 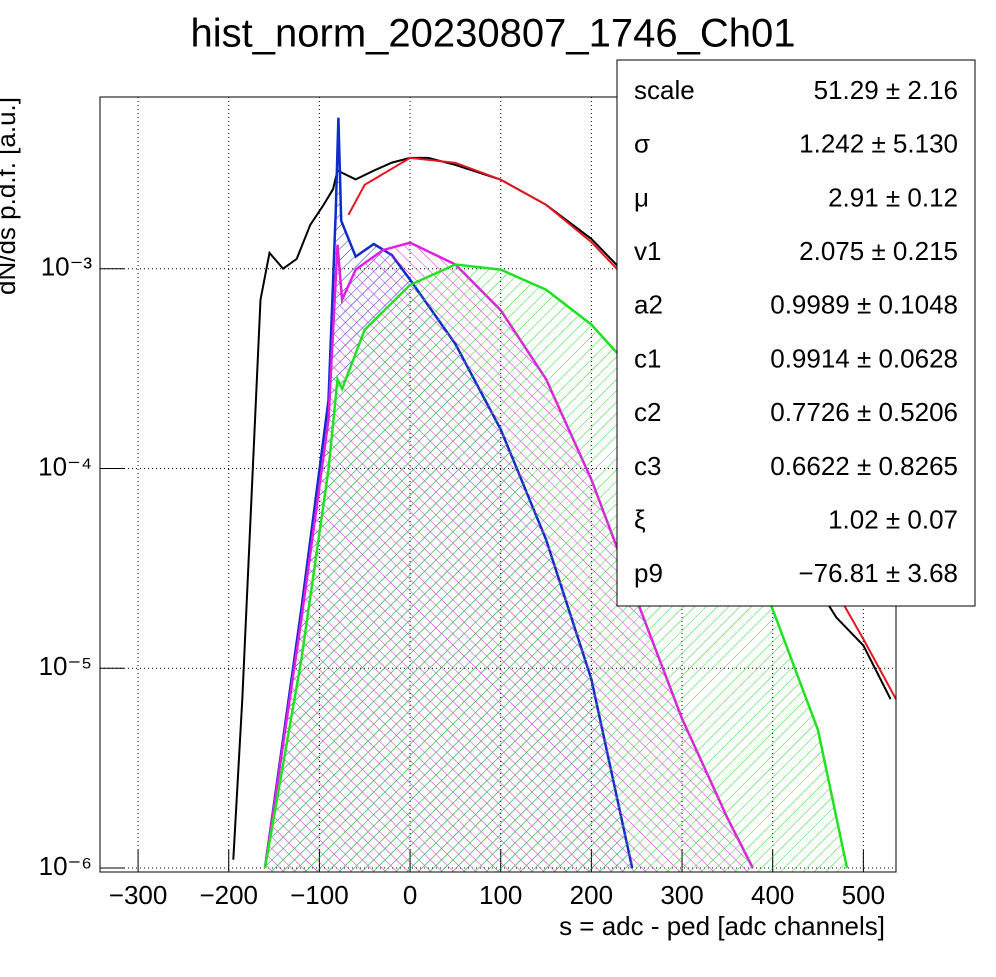 What do you see at coordinates (864, 305) in the screenshot?
I see `stat-value: 0.9989 ± 0.1048` at bounding box center [864, 305].